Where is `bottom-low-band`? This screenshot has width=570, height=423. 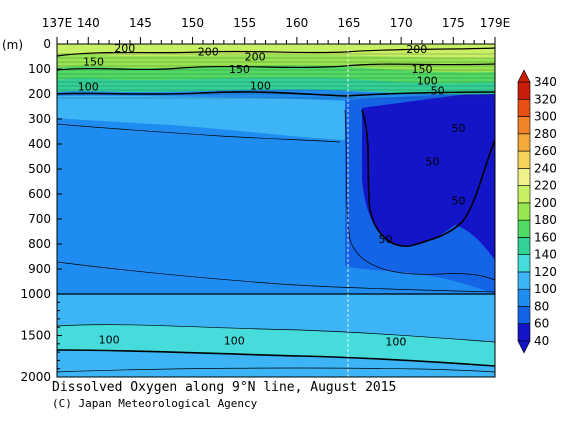
bottom-low-band is located at coordinates (276, 372).